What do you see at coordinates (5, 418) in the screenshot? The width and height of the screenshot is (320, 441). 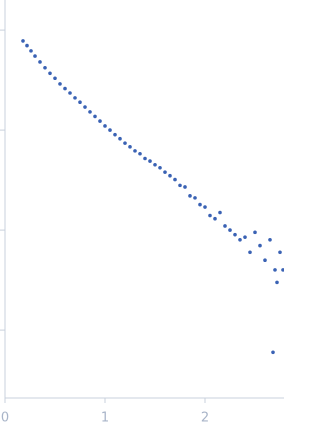 I see `x-tick-label: 0` at bounding box center [5, 418].